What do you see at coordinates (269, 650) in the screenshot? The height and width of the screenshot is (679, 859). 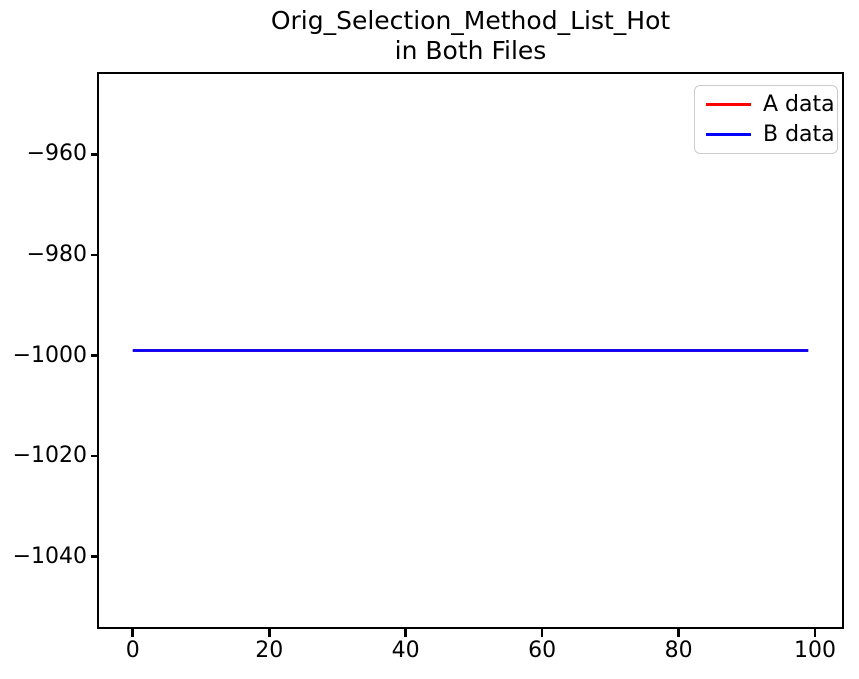 I see `x-tick-label: 20` at bounding box center [269, 650].